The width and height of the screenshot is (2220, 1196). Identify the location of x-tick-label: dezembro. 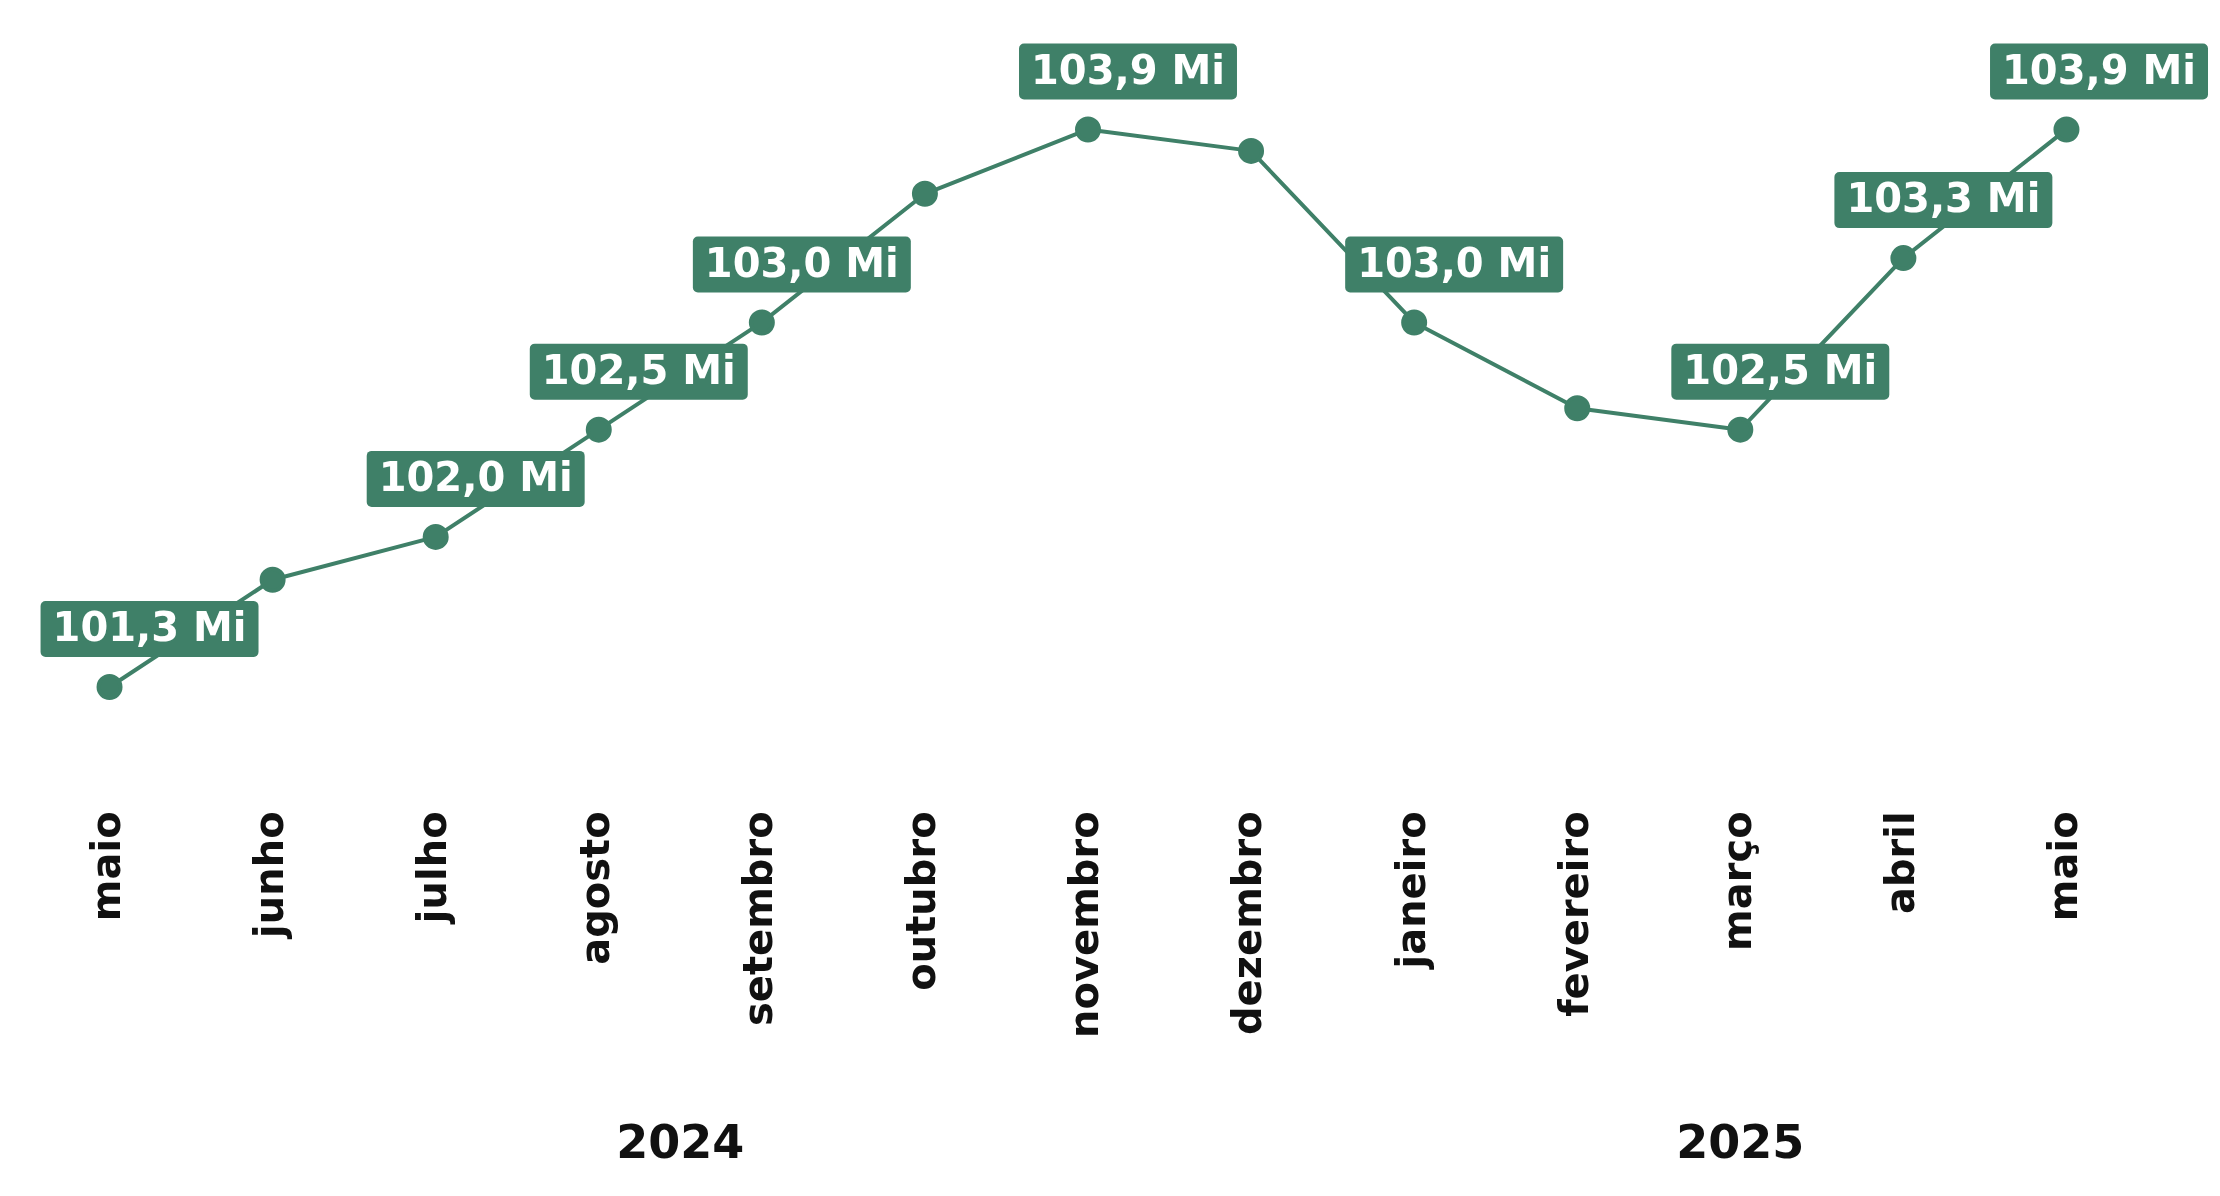
(1247, 923).